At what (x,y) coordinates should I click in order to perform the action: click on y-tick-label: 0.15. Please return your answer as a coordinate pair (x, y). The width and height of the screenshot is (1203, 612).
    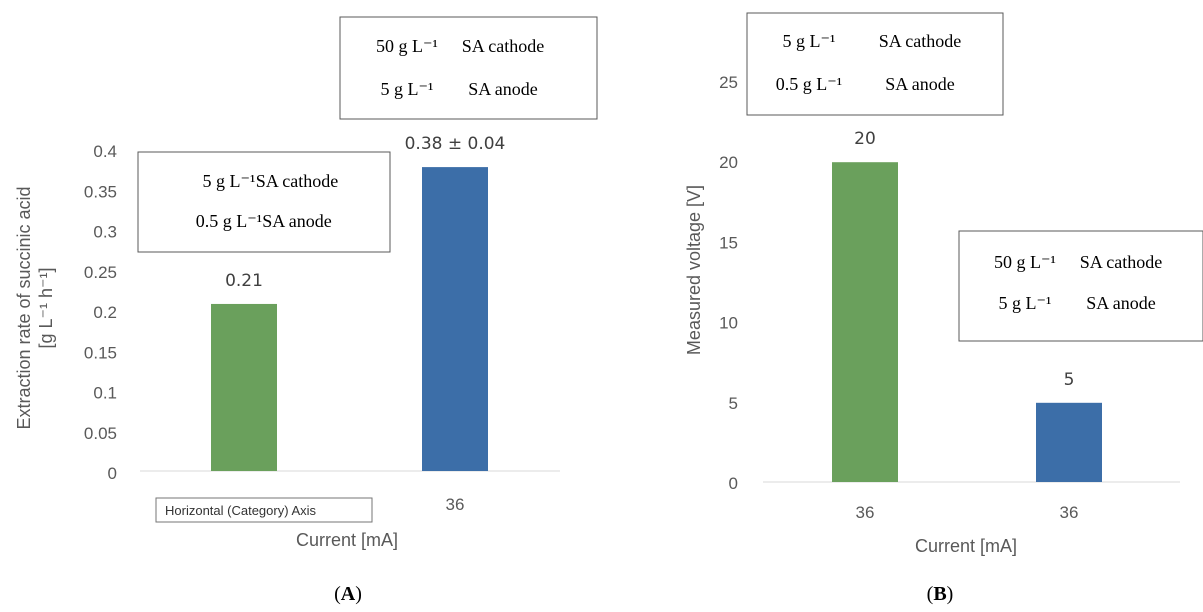
    Looking at the image, I should click on (100, 352).